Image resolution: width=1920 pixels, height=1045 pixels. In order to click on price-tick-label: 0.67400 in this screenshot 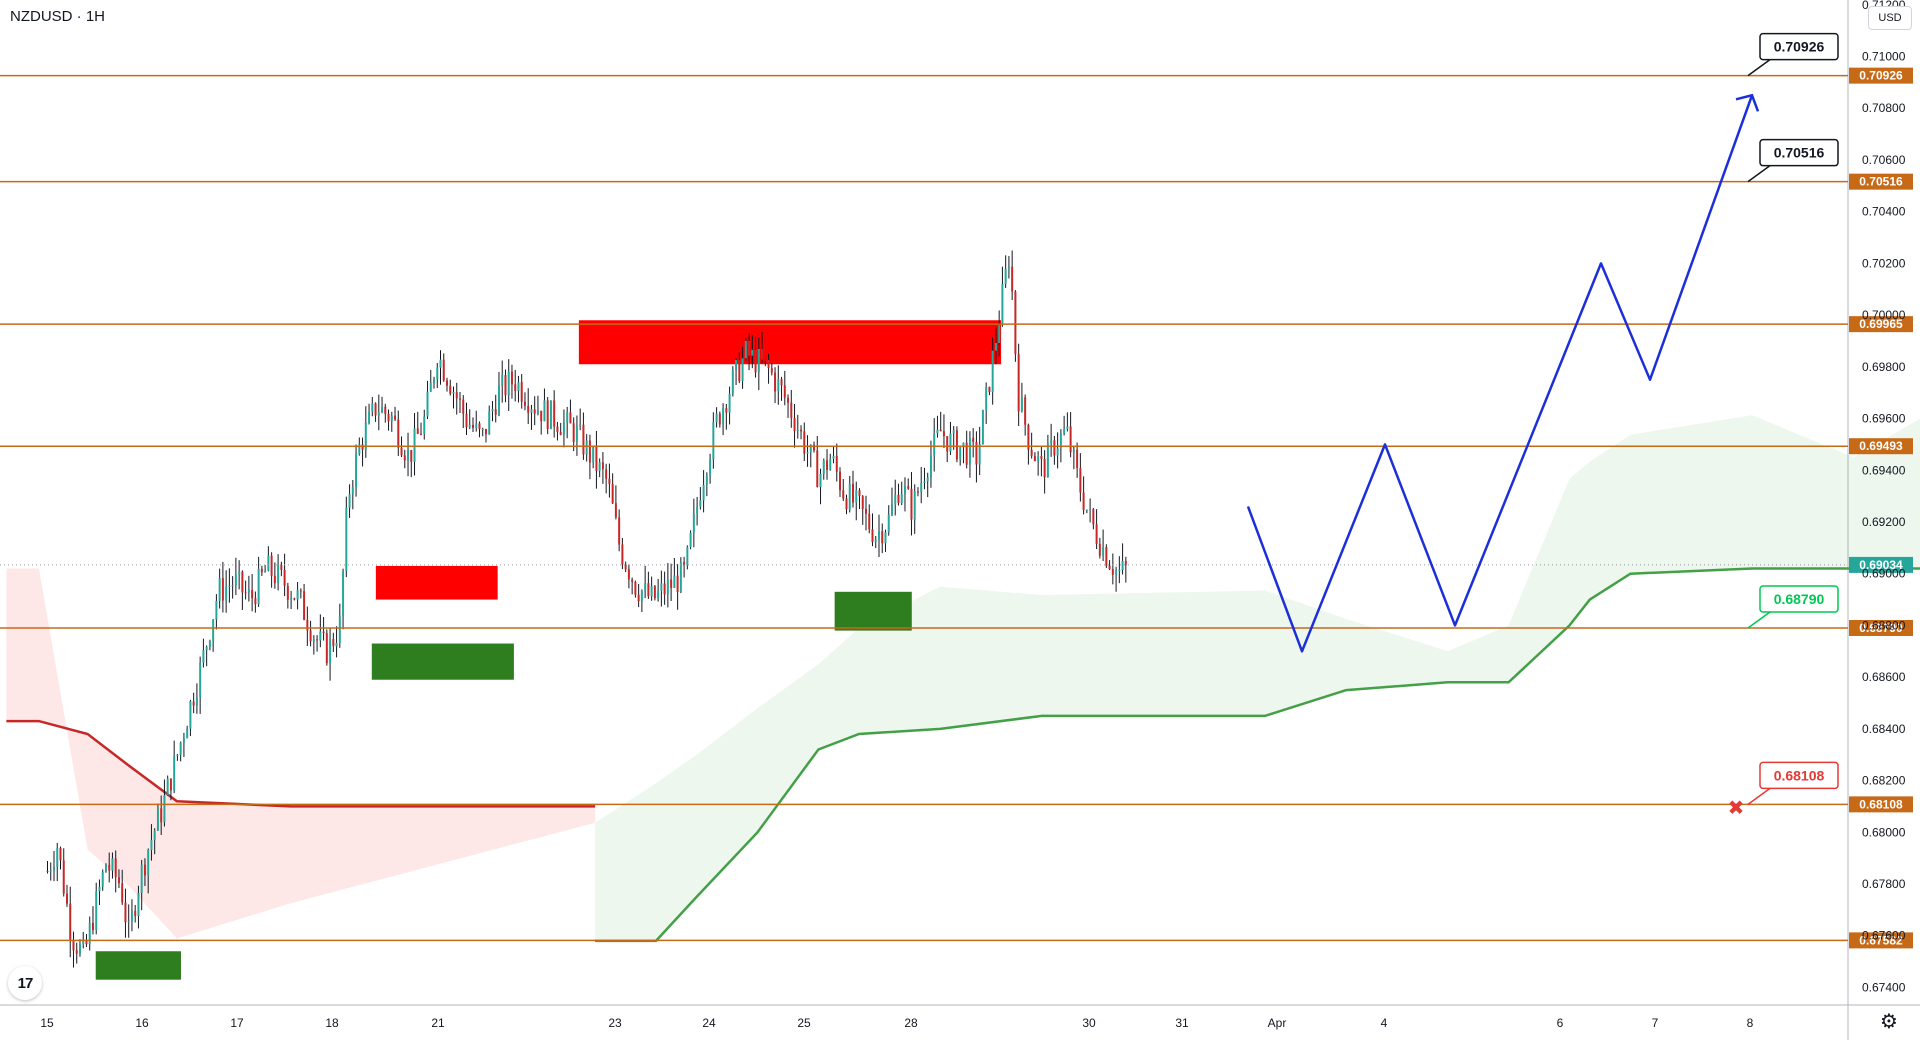, I will do `click(1884, 987)`.